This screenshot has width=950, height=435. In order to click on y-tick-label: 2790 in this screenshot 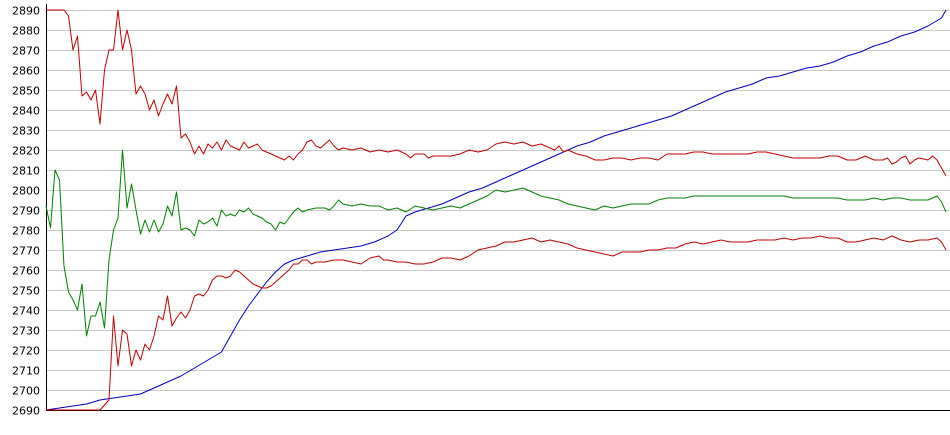, I will do `click(26, 211)`.